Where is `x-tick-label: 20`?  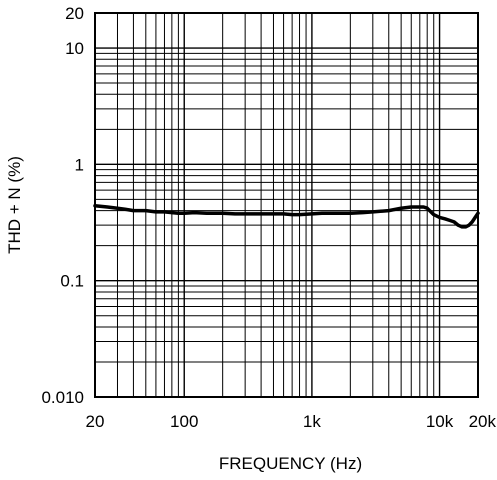 x-tick-label: 20 is located at coordinates (95, 421).